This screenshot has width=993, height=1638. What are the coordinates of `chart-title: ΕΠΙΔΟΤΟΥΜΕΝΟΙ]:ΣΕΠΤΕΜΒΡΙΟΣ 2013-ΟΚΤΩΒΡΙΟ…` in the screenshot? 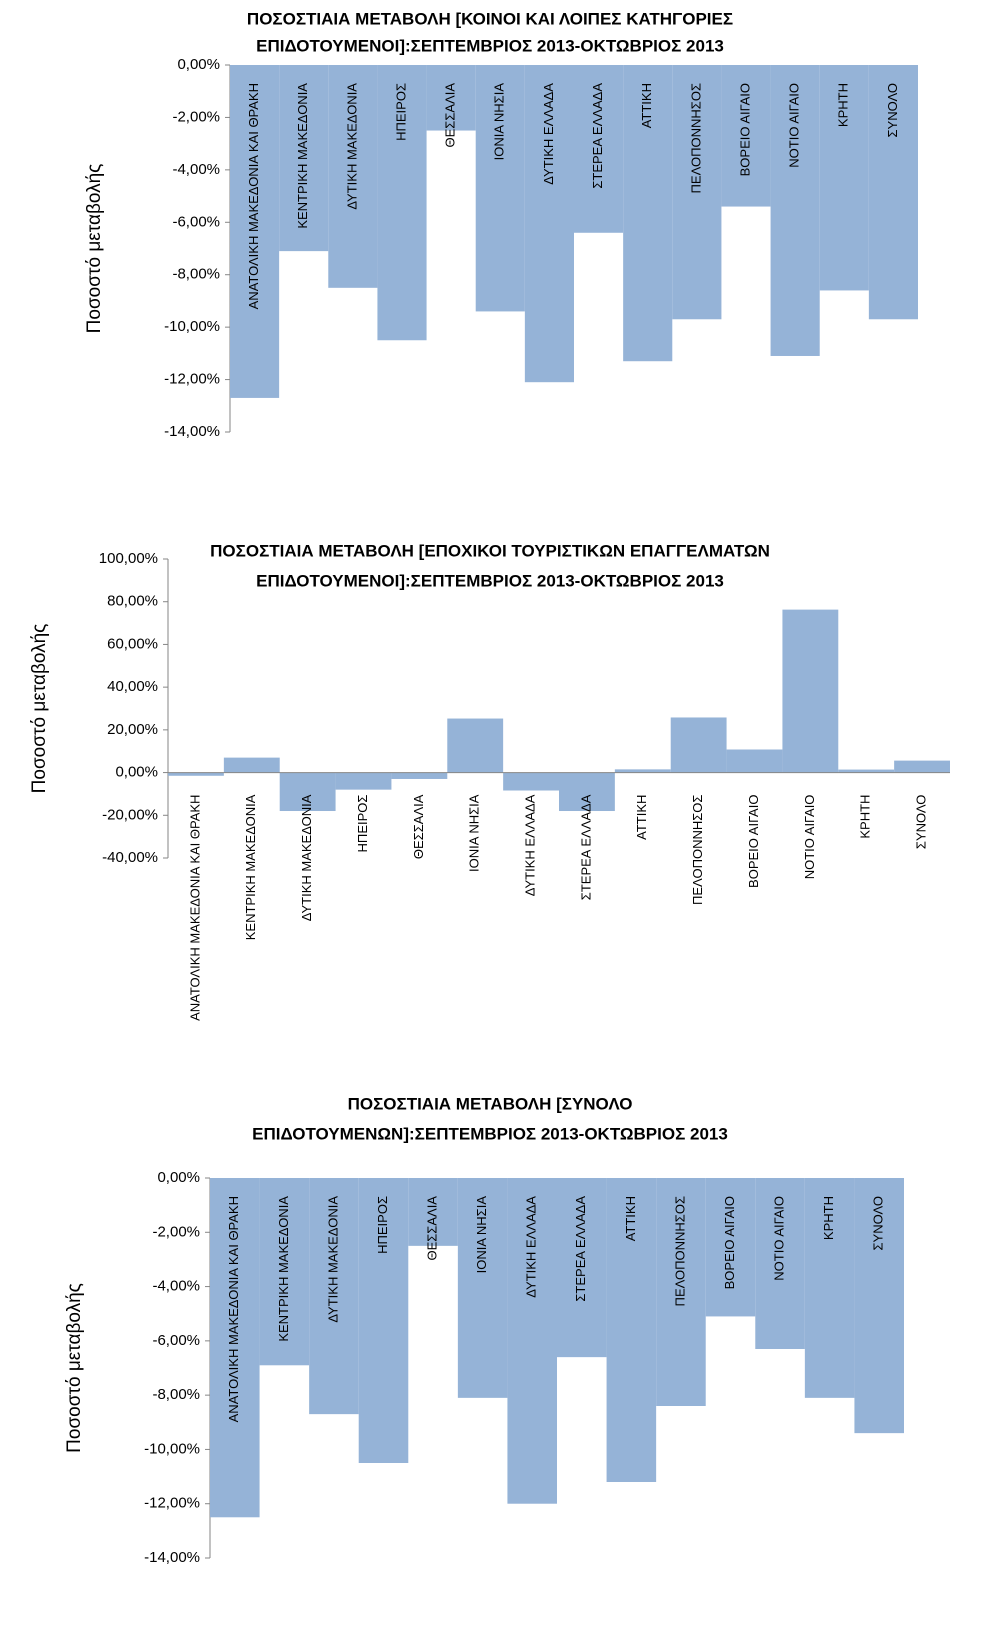 It's located at (490, 580).